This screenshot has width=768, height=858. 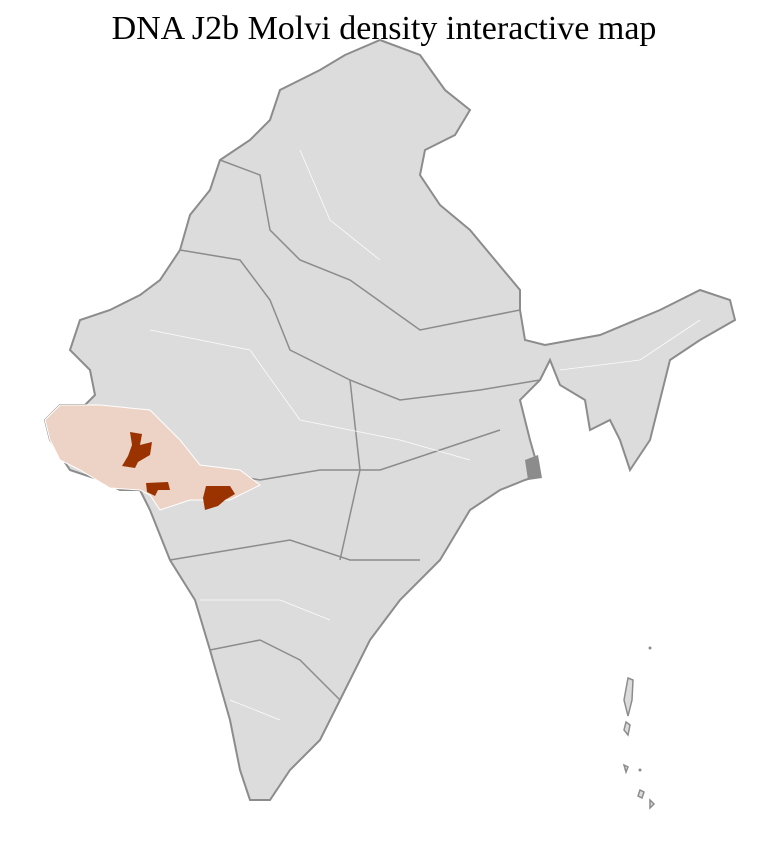 What do you see at coordinates (639, 743) in the screenshot?
I see `andaman-islands` at bounding box center [639, 743].